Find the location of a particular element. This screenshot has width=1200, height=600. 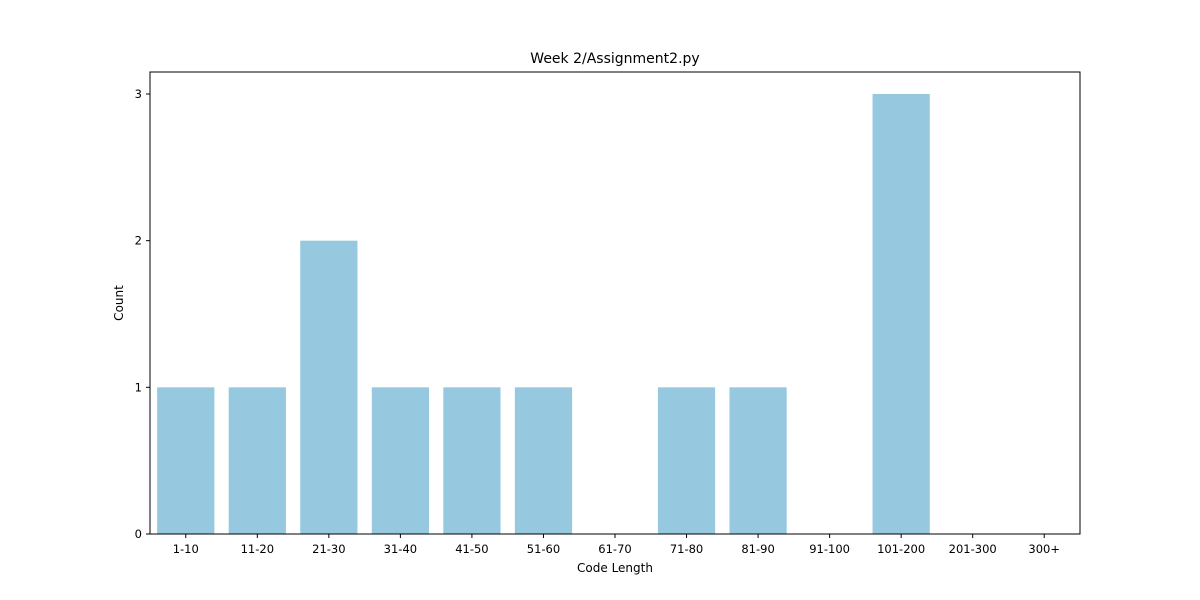

x-tick-label: 31-40 is located at coordinates (400, 549).